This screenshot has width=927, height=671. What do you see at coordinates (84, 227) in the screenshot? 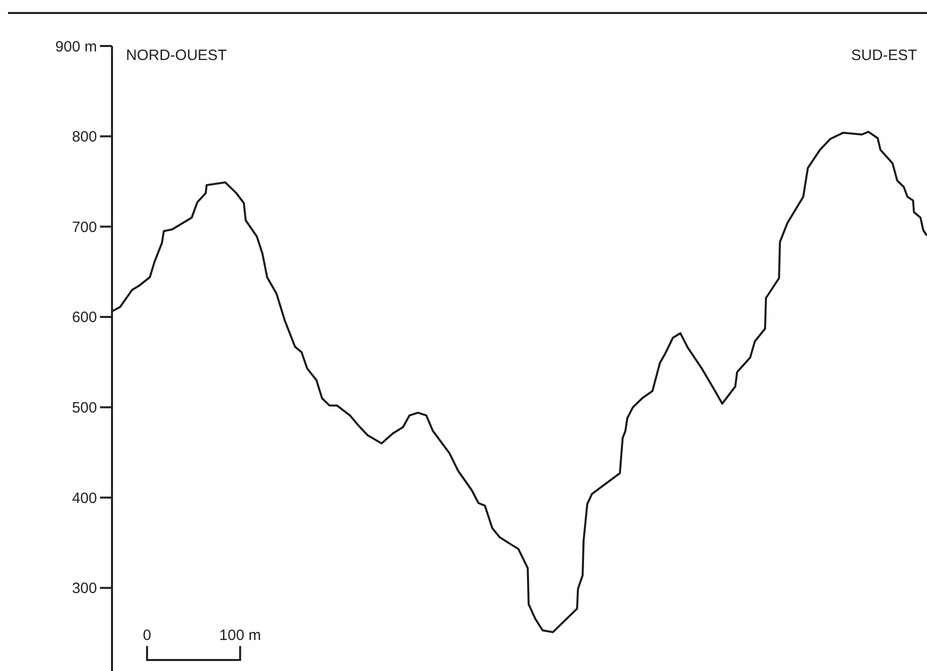
I see `y-tick-label: 700` at bounding box center [84, 227].